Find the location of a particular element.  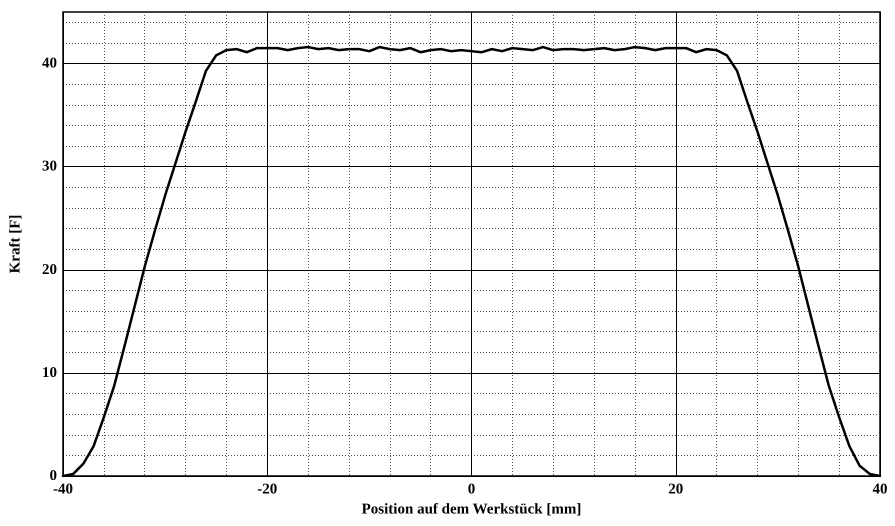

y-tick-label: 40 is located at coordinates (49, 64).